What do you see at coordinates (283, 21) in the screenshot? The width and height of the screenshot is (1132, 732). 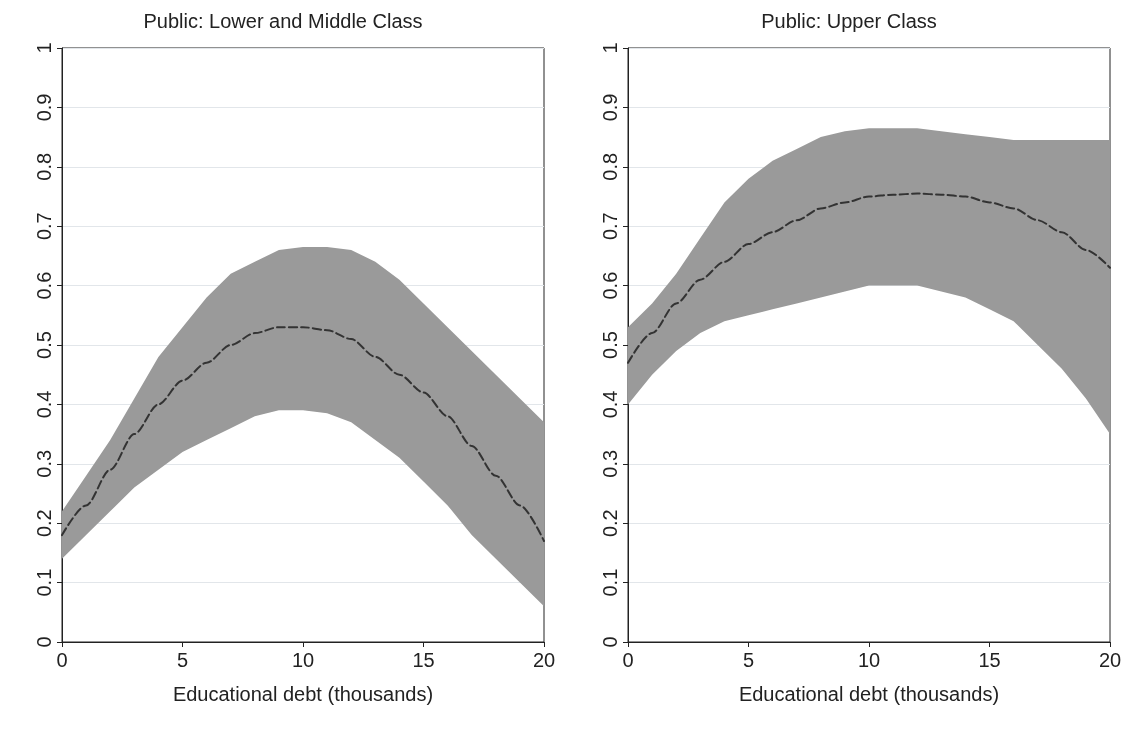 I see `chart-title: Public: Lower and Middle Class` at bounding box center [283, 21].